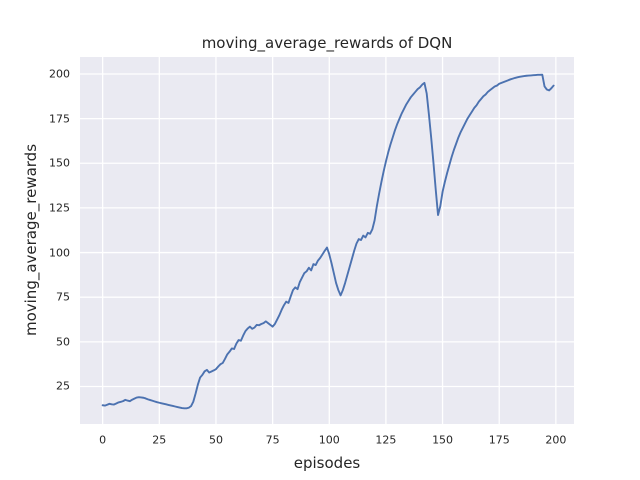  What do you see at coordinates (215, 440) in the screenshot?
I see `x-tick-label: 50` at bounding box center [215, 440].